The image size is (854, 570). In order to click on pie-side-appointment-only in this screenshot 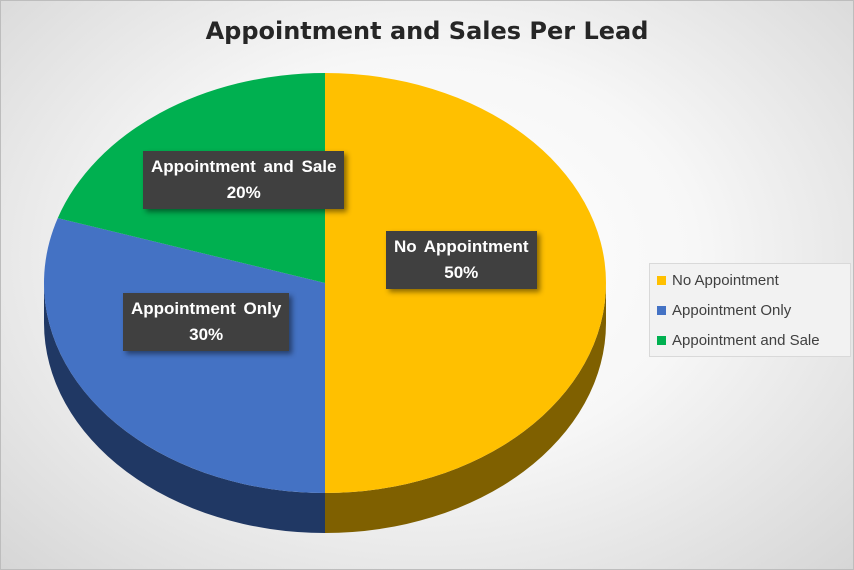, I will do `click(184, 408)`.